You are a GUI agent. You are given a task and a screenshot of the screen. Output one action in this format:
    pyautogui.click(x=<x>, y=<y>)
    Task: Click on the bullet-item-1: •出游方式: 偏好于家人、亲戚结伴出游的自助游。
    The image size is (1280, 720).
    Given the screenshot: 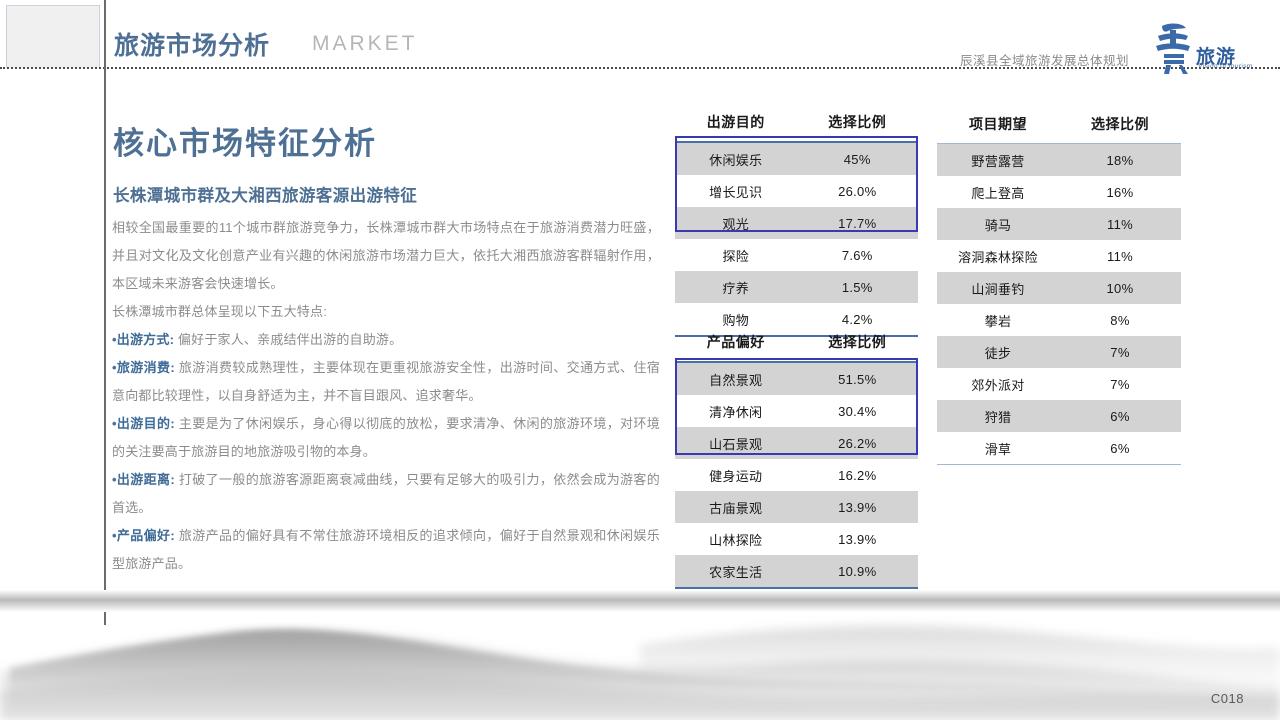 What is the action you would take?
    pyautogui.click(x=386, y=340)
    